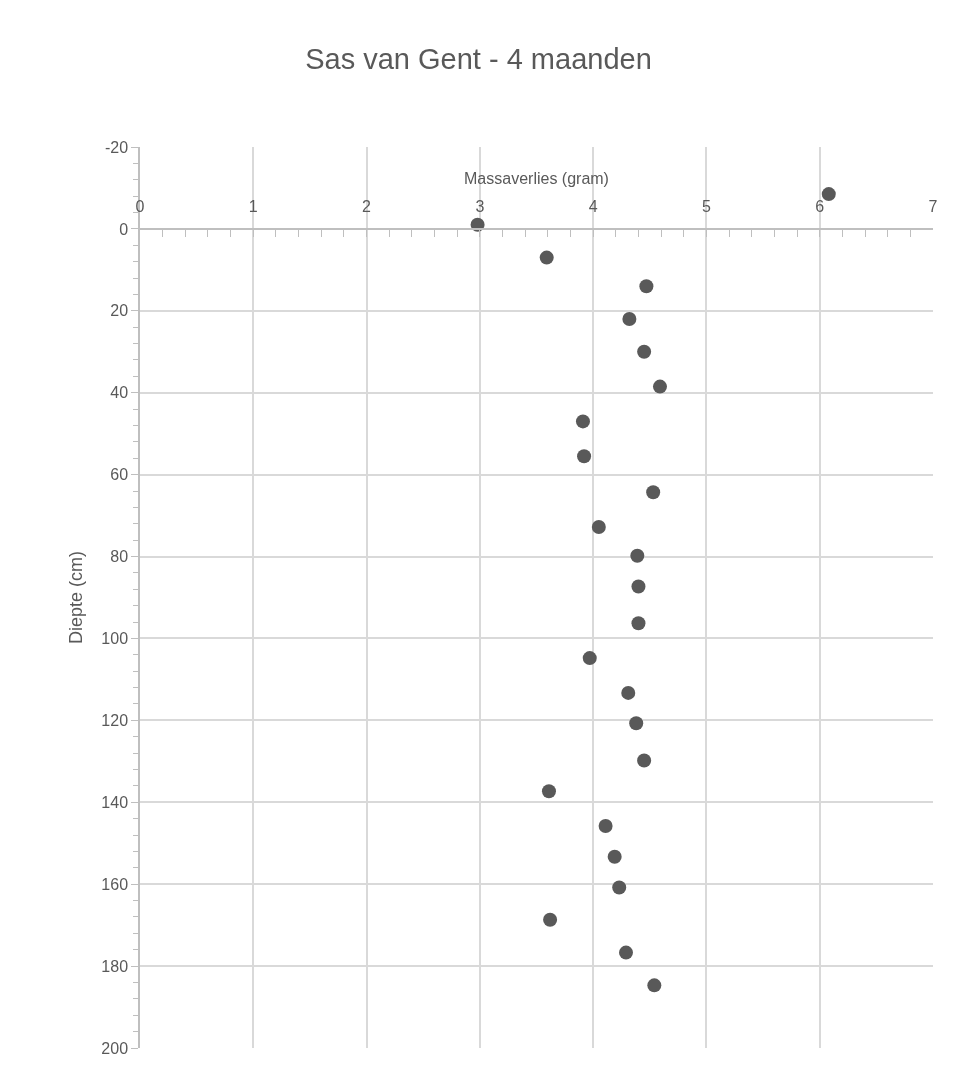  I want to click on y-tick-label: 0, so click(124, 229).